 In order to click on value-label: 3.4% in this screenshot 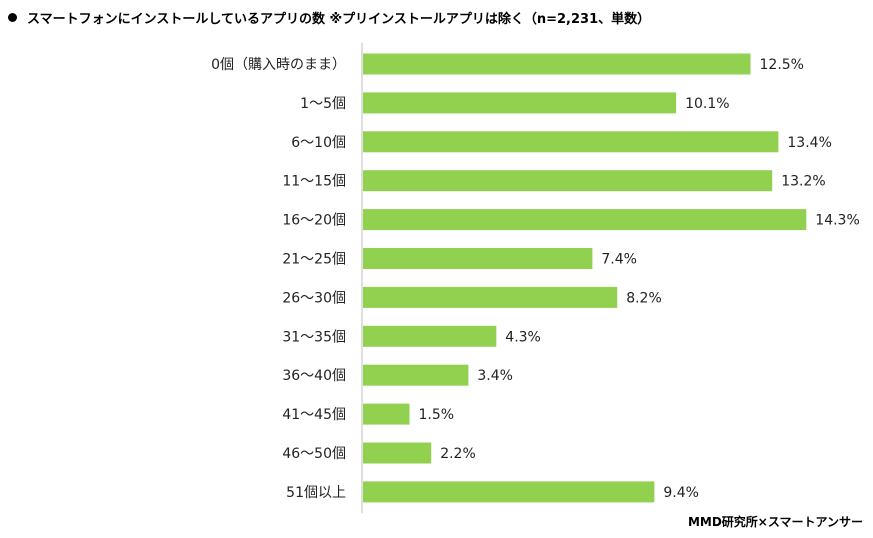, I will do `click(495, 376)`.